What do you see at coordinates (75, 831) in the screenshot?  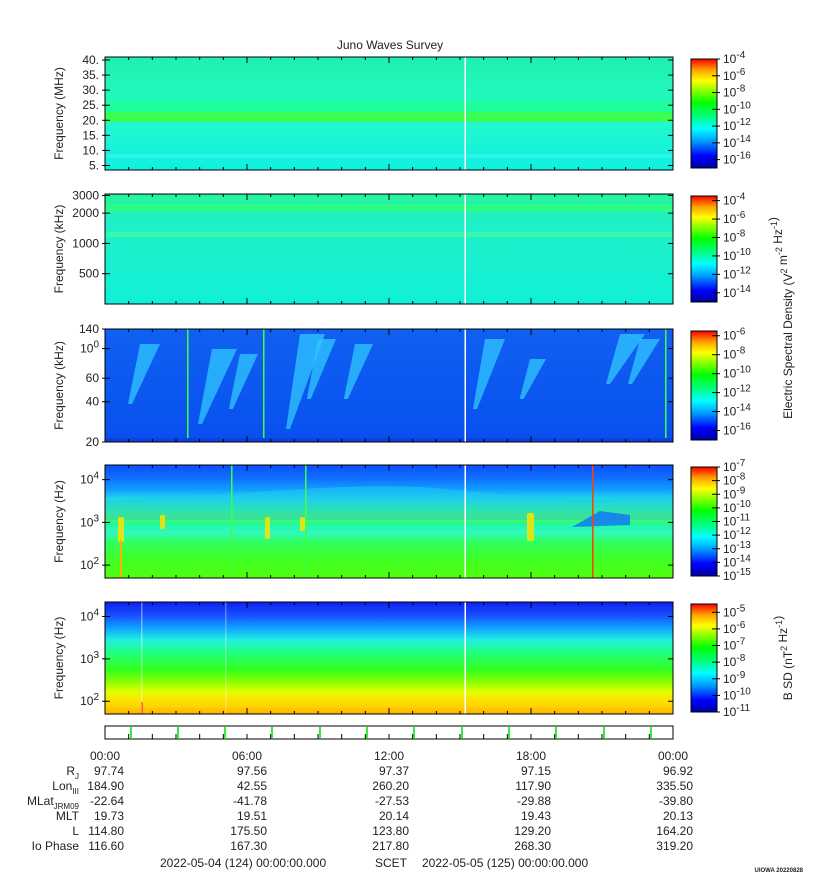 I see `ephemeris-row-label: L` at bounding box center [75, 831].